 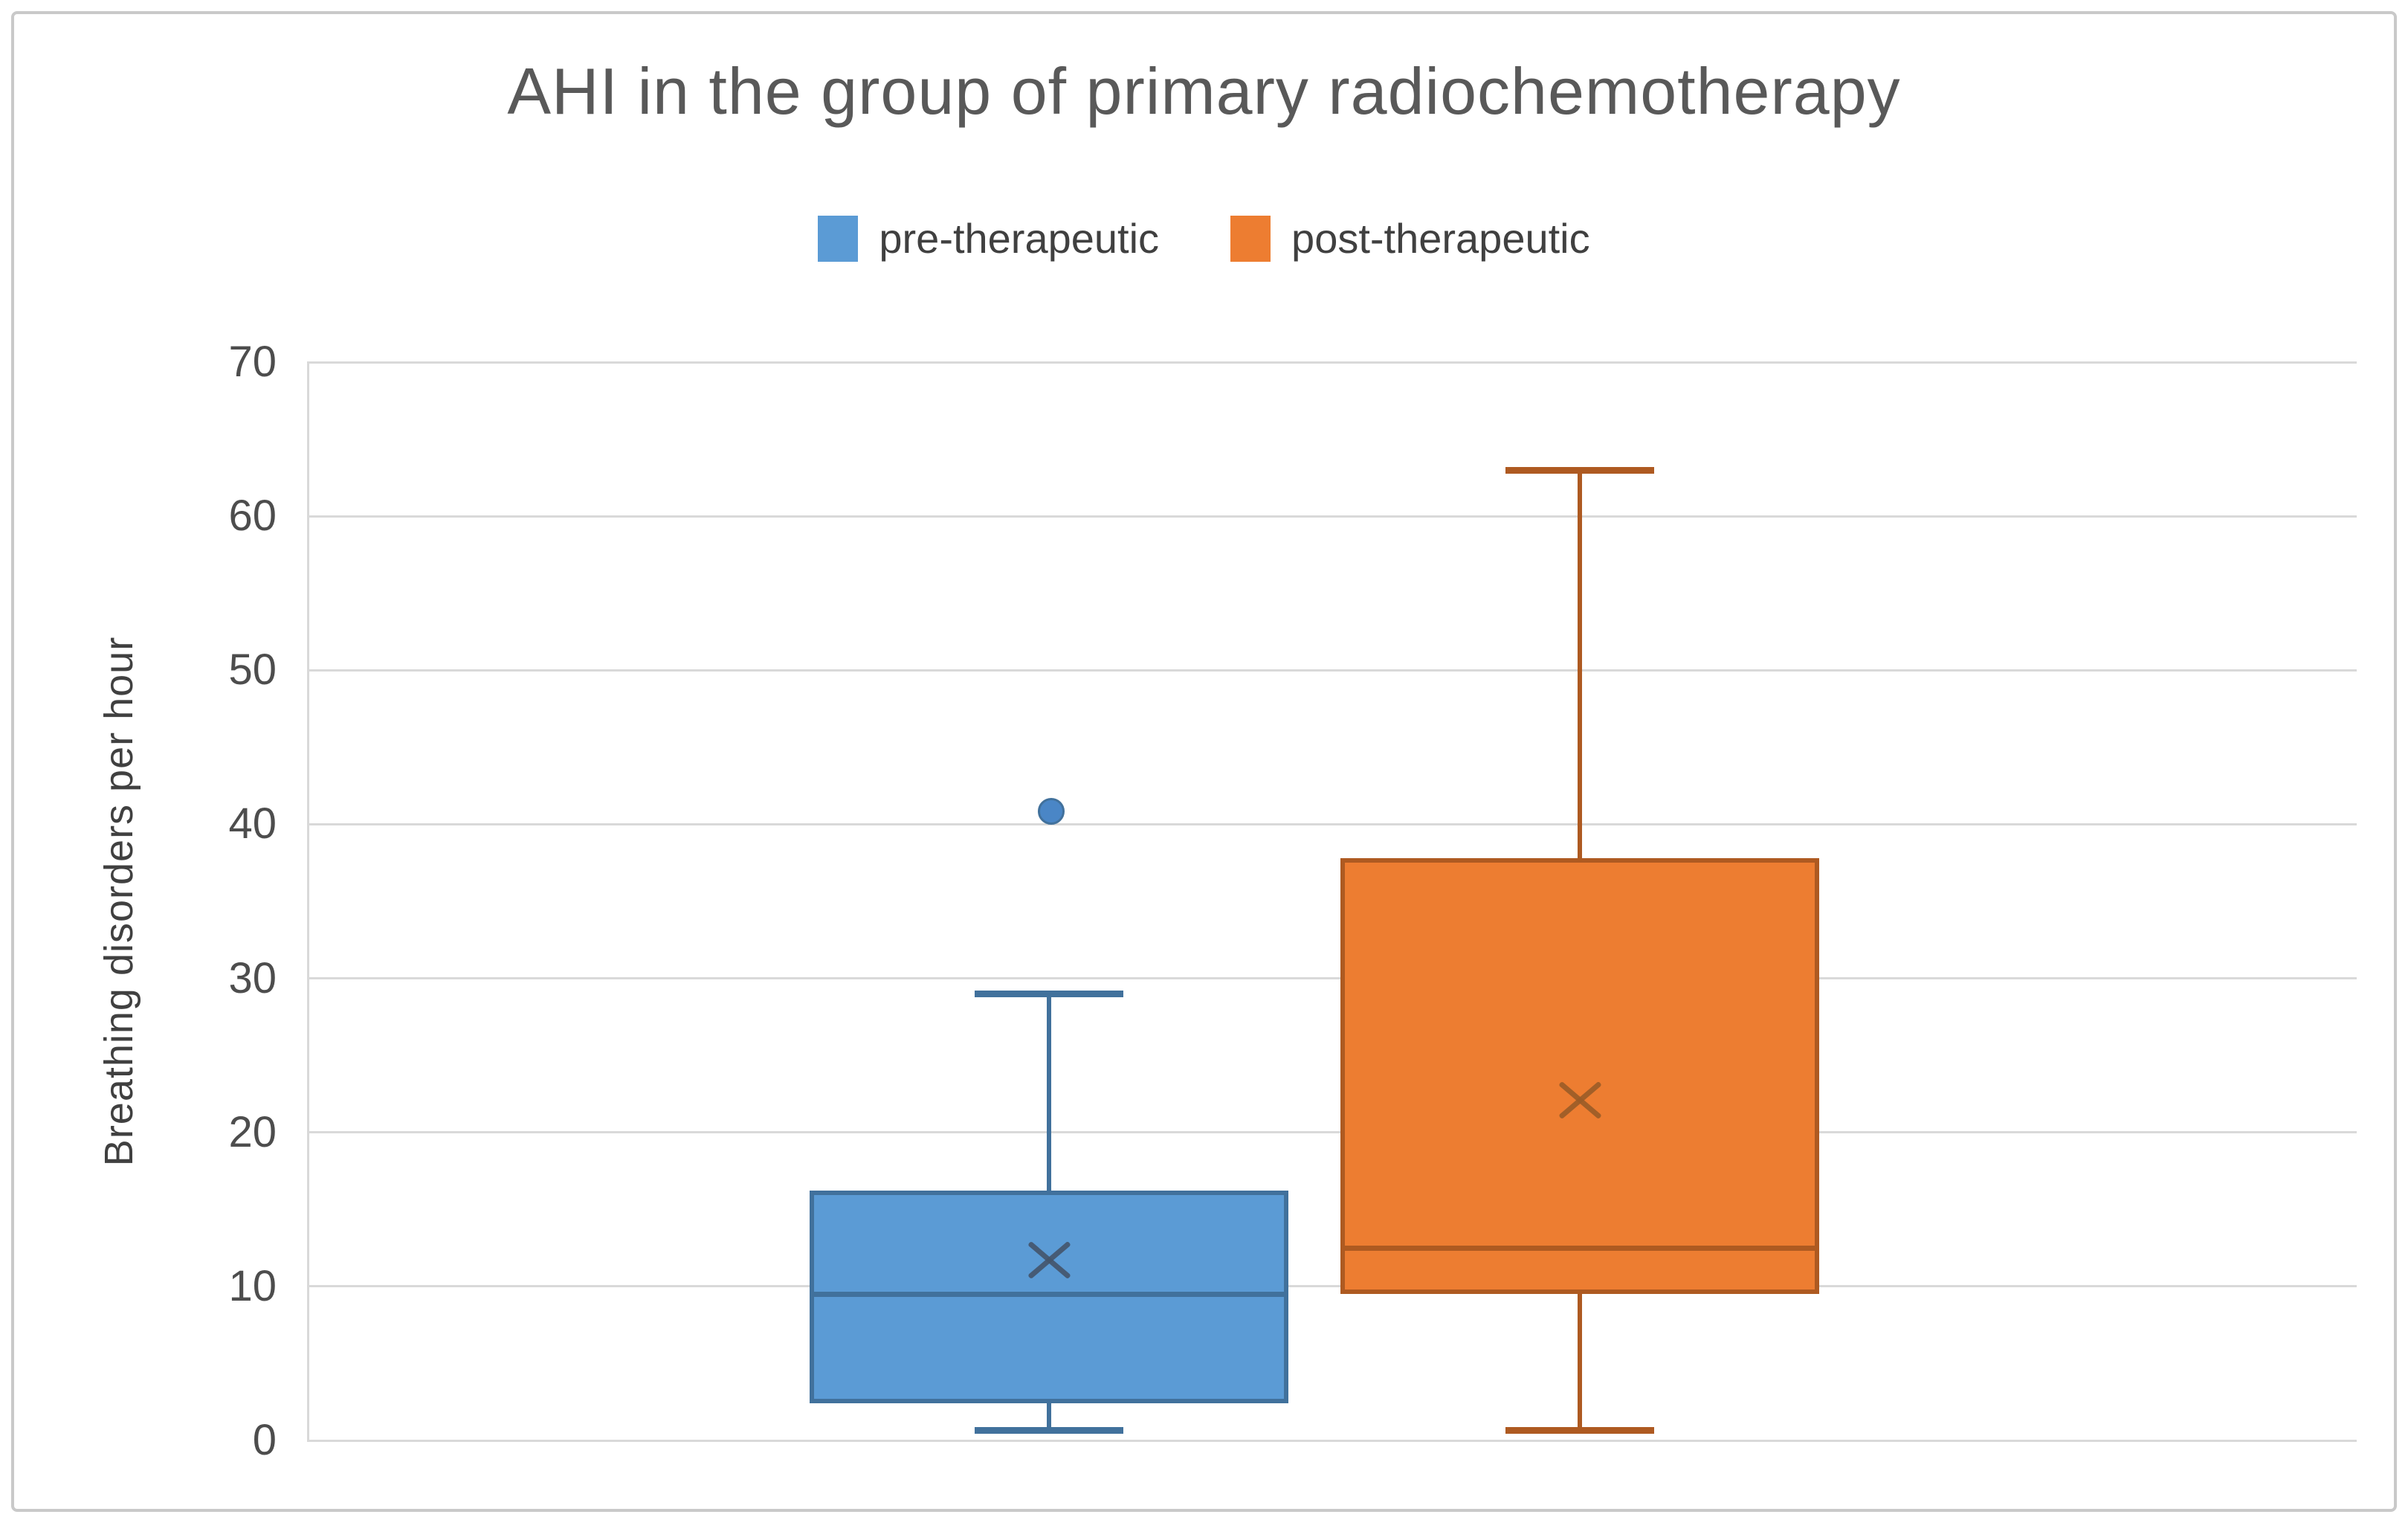 I want to click on y-axis-line, so click(x=308, y=901).